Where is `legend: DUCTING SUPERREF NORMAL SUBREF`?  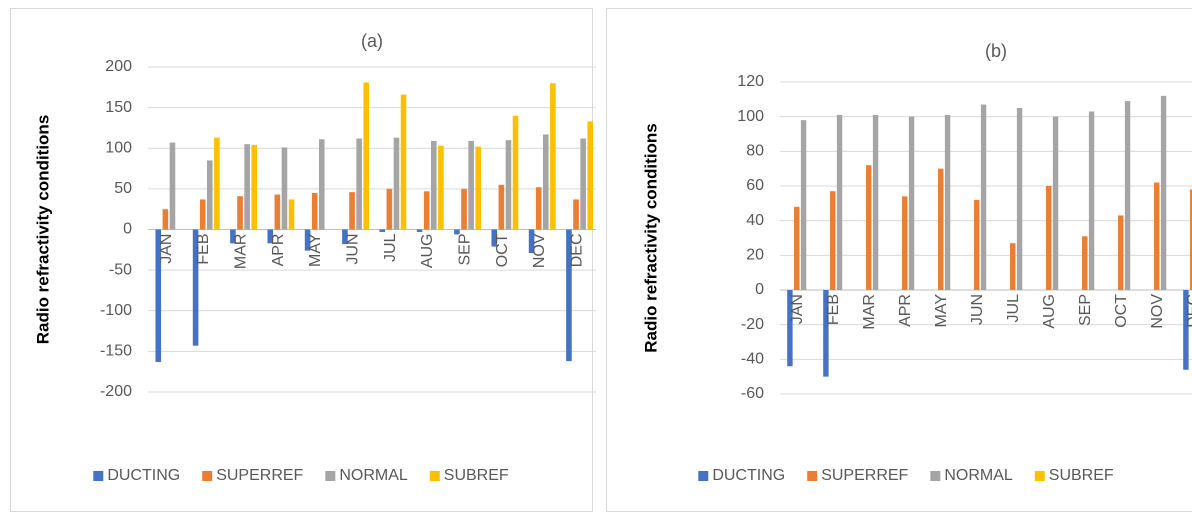
legend: DUCTING SUPERREF NORMAL SUBREF is located at coordinates (301, 475).